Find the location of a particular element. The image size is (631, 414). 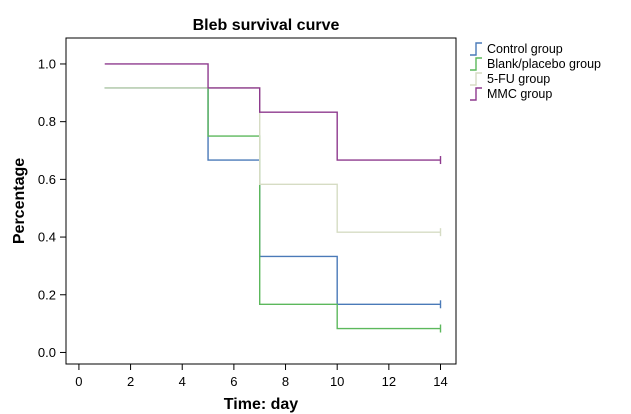

y-tick-label: 0.0 is located at coordinates (47, 352).